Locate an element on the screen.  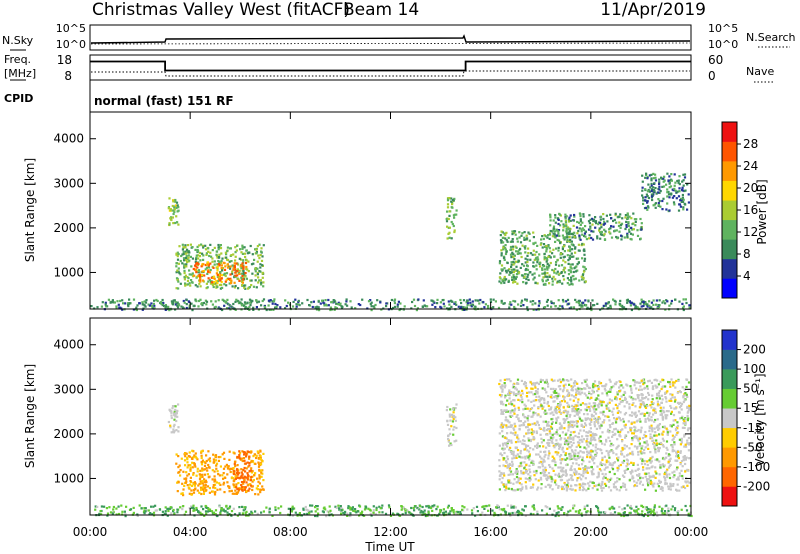
velocity-region is located at coordinates (173, 418).